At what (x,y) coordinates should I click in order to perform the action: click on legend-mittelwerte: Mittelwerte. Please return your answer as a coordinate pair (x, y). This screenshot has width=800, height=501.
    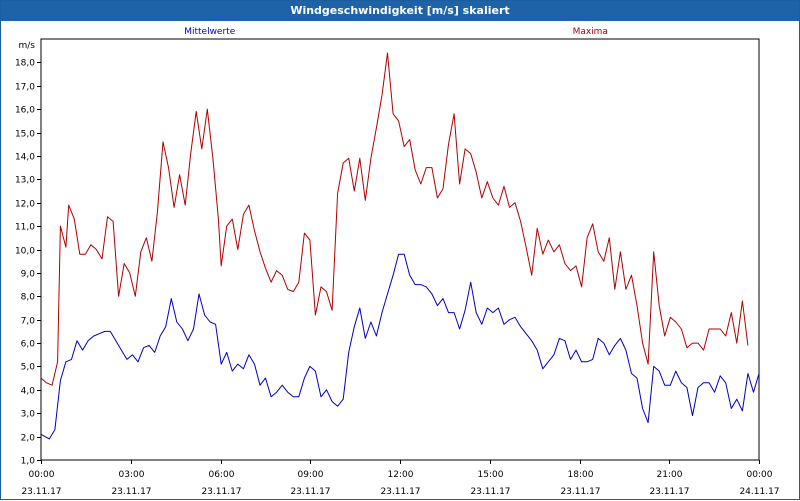
    Looking at the image, I should click on (209, 32).